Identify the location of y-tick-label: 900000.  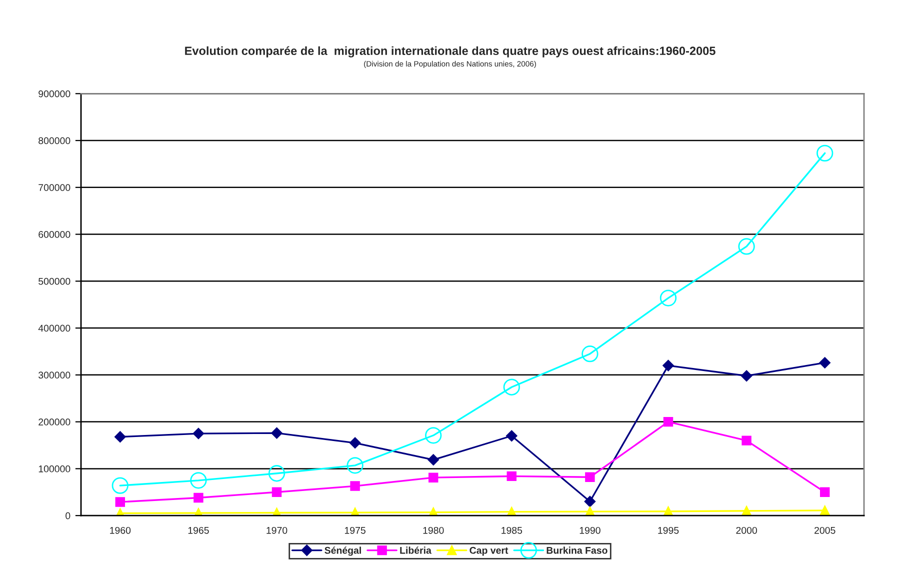
(54, 94).